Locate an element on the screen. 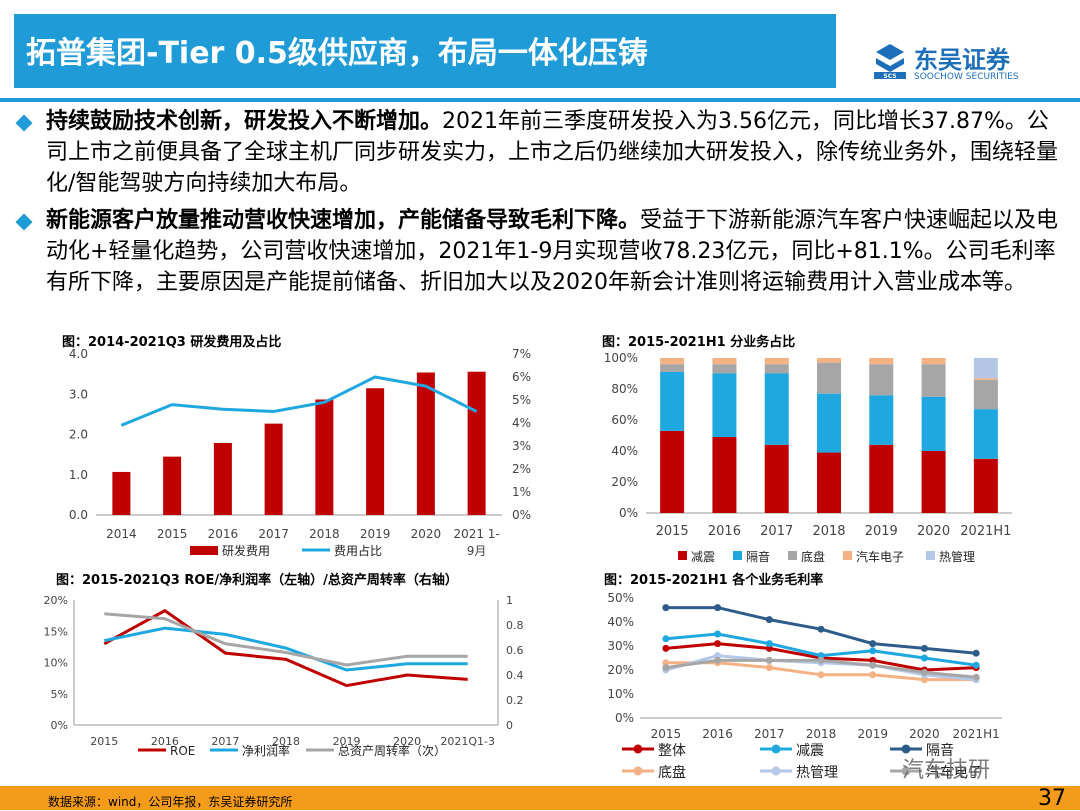 This screenshot has height=811, width=1080. legend-label: 净利润率 is located at coordinates (266, 750).